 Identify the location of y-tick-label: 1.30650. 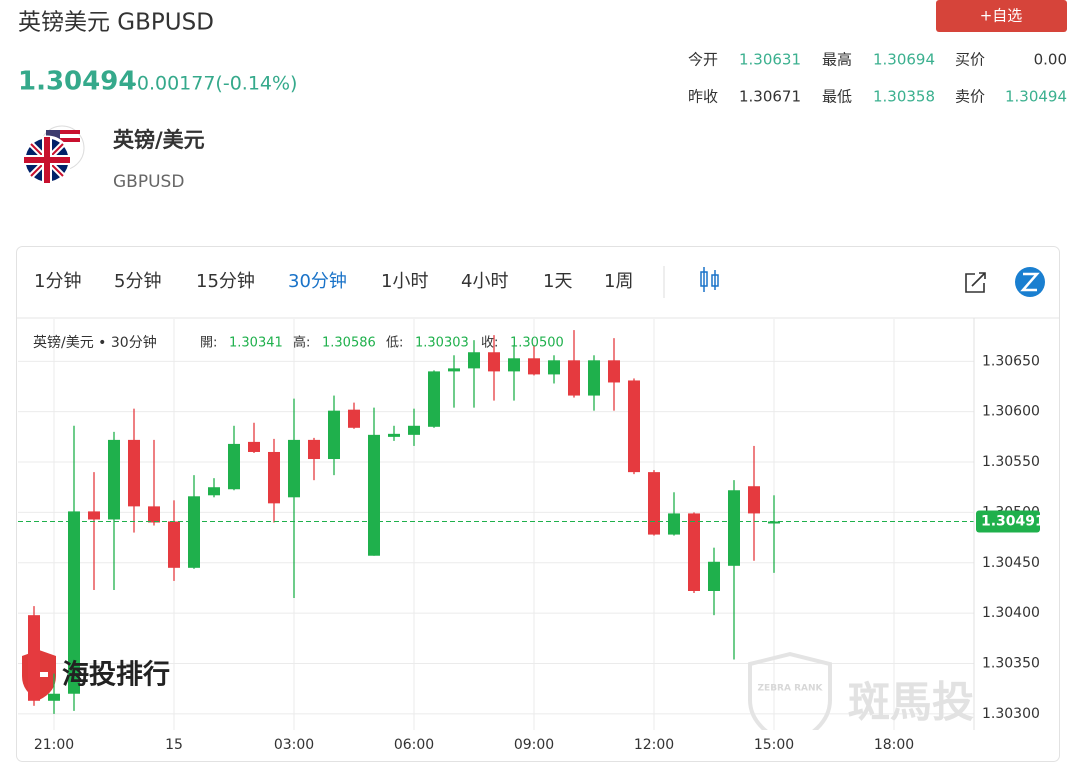
(1011, 361).